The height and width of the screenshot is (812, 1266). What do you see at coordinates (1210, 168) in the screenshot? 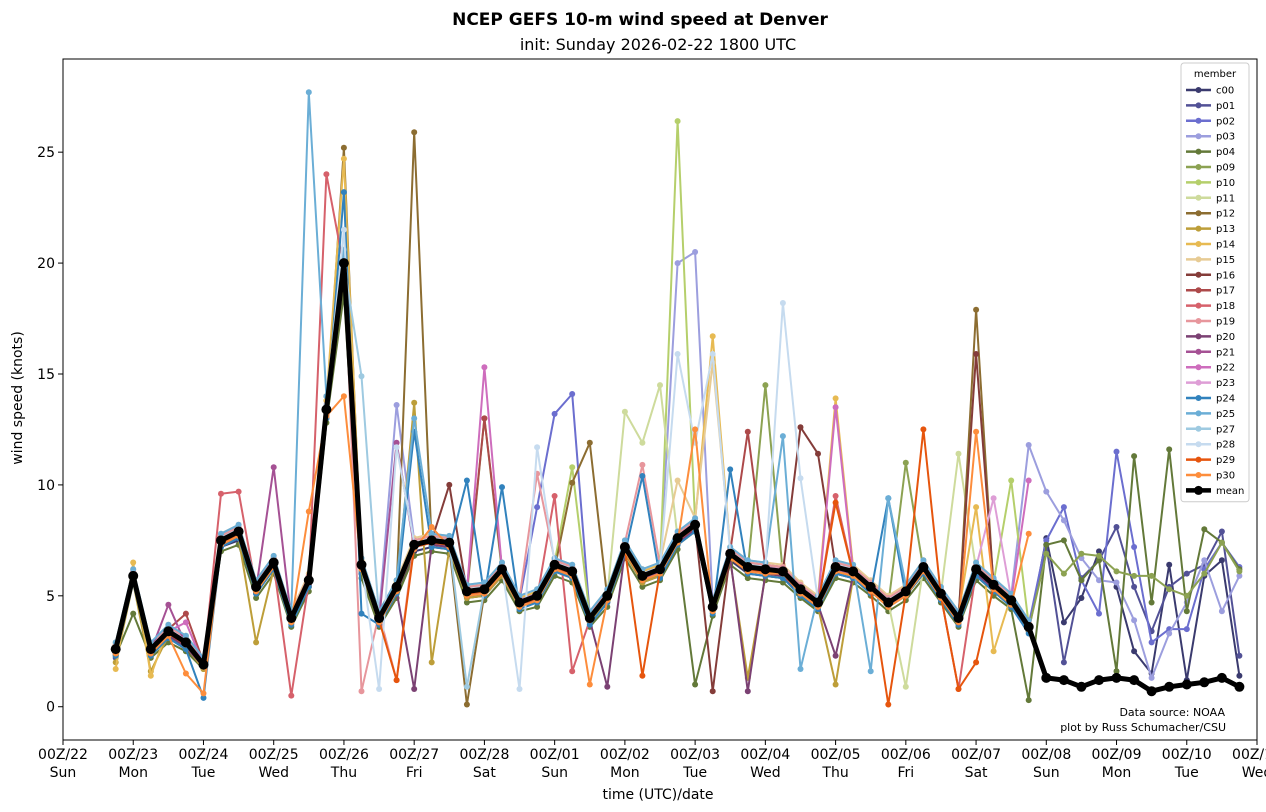
I see `legend-entry-p09: p09` at bounding box center [1210, 168].